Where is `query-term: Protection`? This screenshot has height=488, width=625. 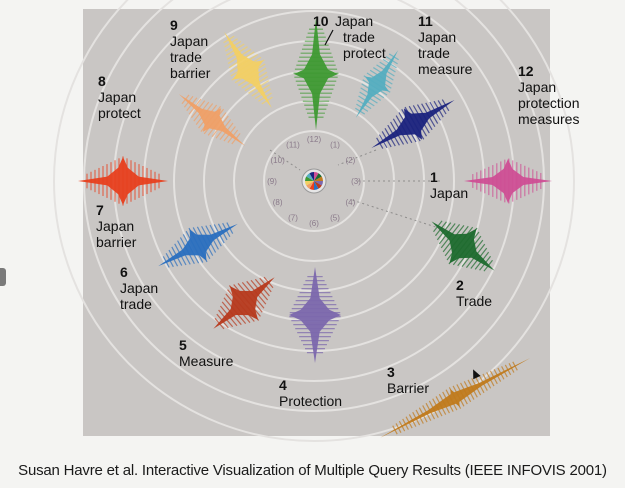 query-term: Protection is located at coordinates (310, 401).